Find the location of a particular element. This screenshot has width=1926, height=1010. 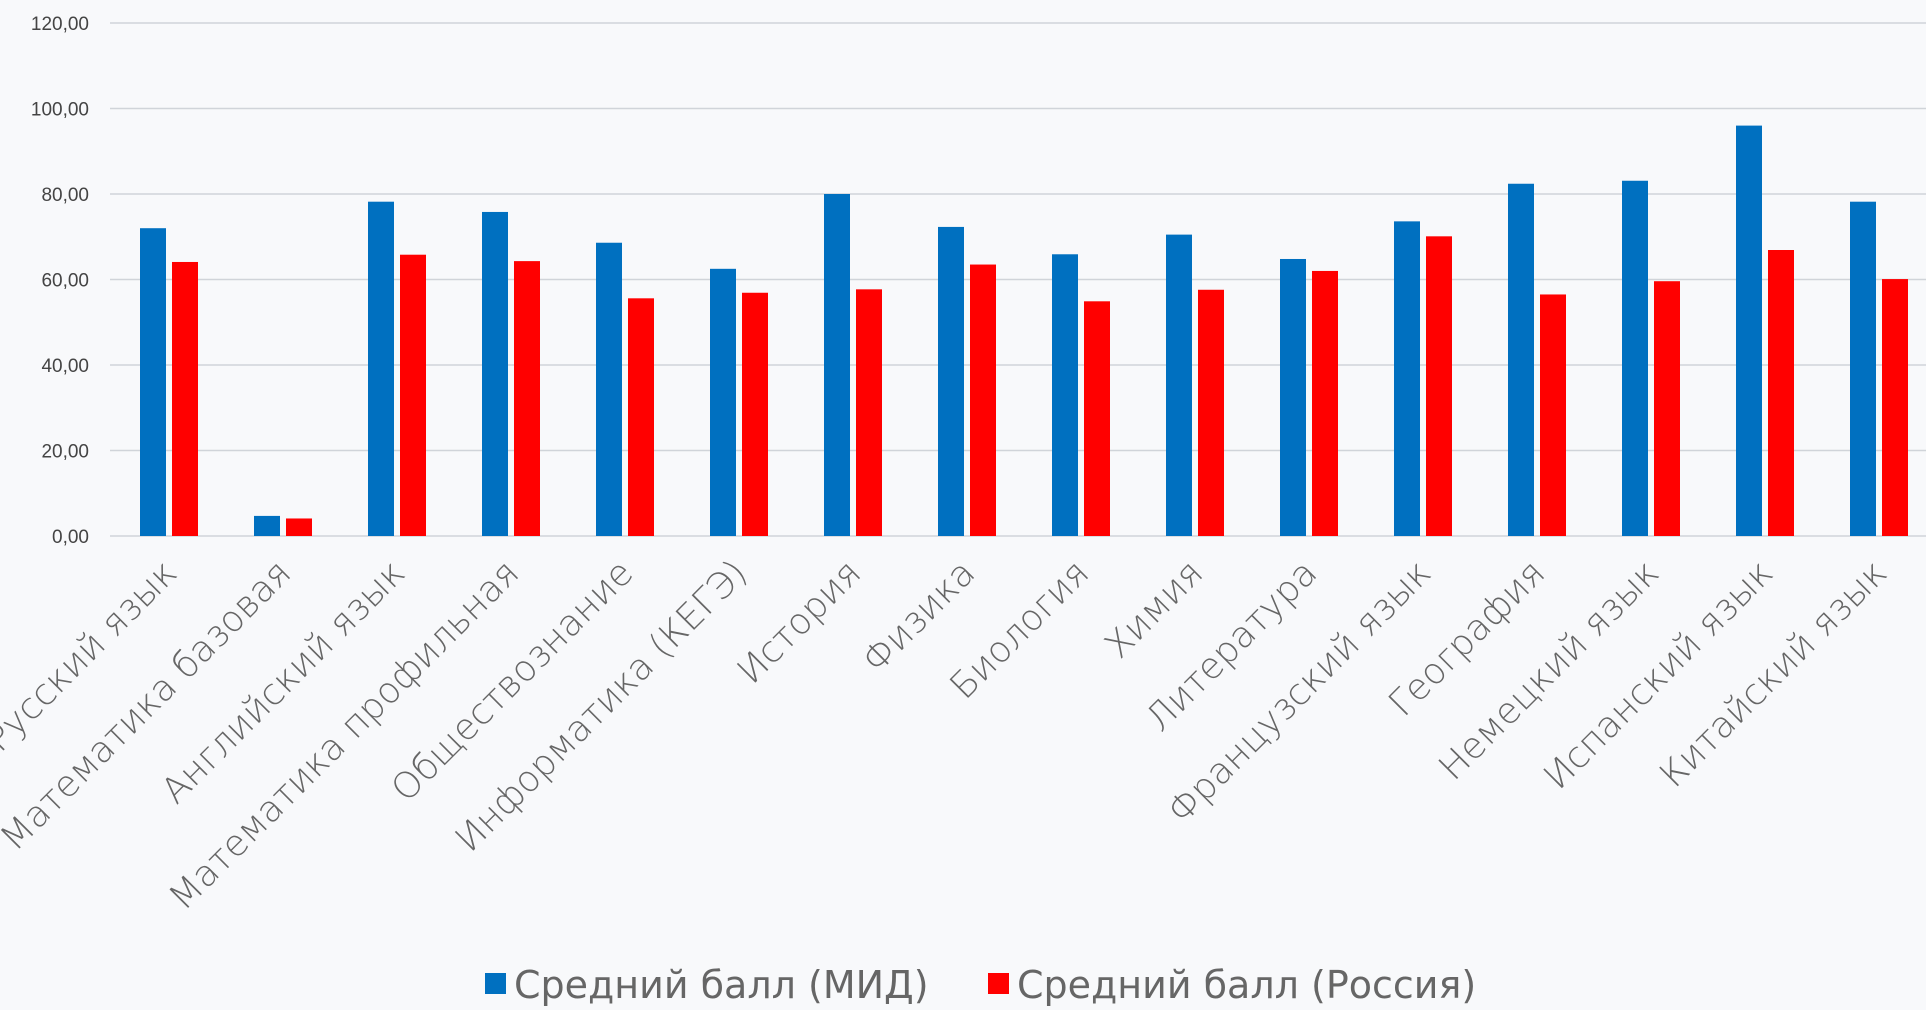

legend-label-mid: Средний балл (МИД) is located at coordinates (721, 985).